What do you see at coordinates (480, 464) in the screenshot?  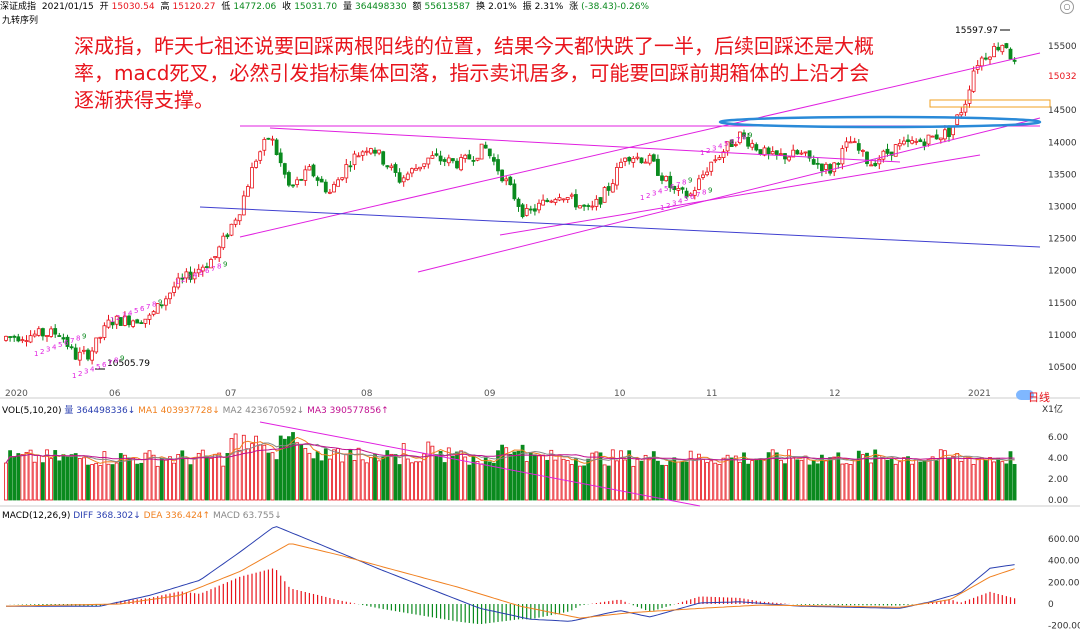 I see `vol-trend-line` at bounding box center [480, 464].